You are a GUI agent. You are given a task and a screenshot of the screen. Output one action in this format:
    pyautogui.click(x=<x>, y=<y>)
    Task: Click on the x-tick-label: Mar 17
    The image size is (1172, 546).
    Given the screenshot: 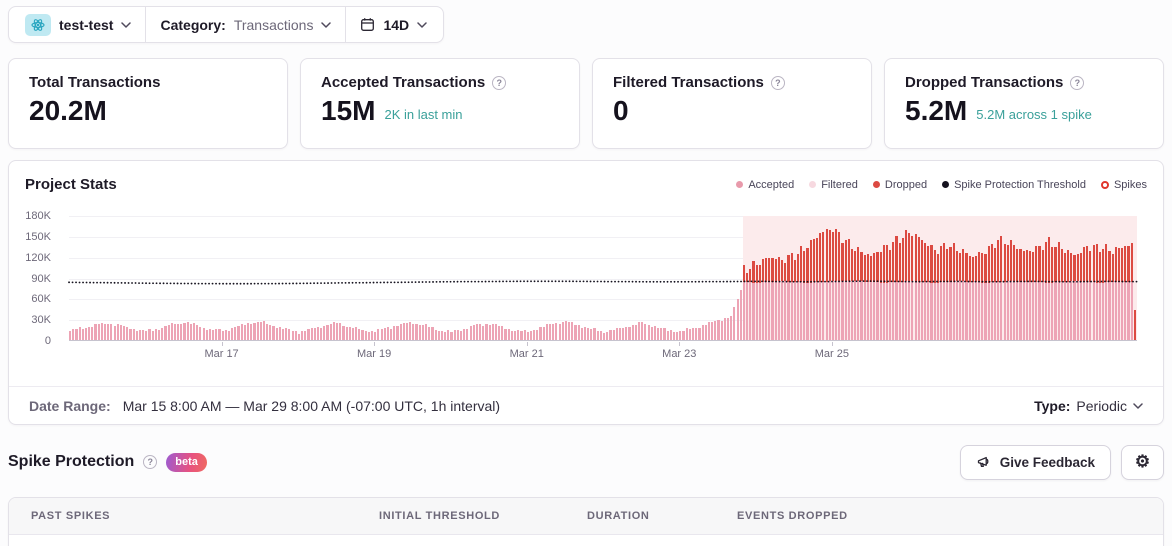 What is the action you would take?
    pyautogui.click(x=221, y=354)
    